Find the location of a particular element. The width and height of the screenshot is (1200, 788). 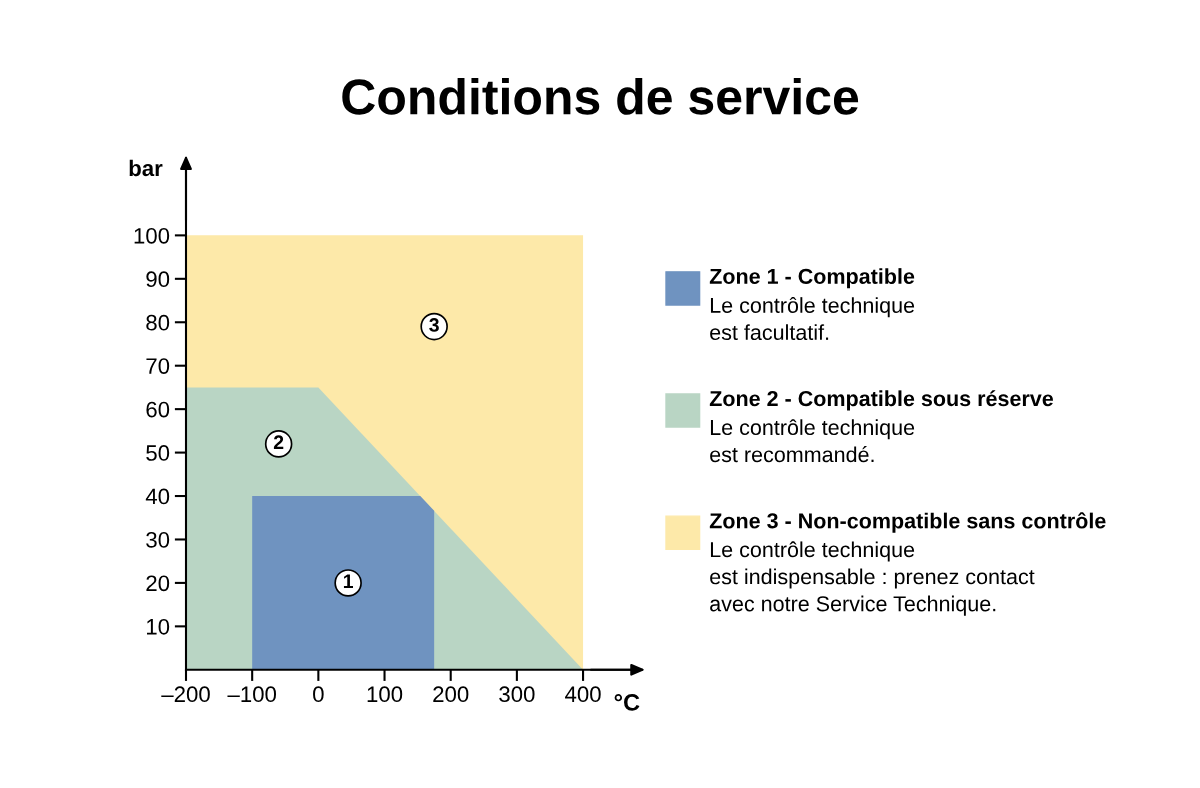

y-tick-label: 80 is located at coordinates (158, 322).